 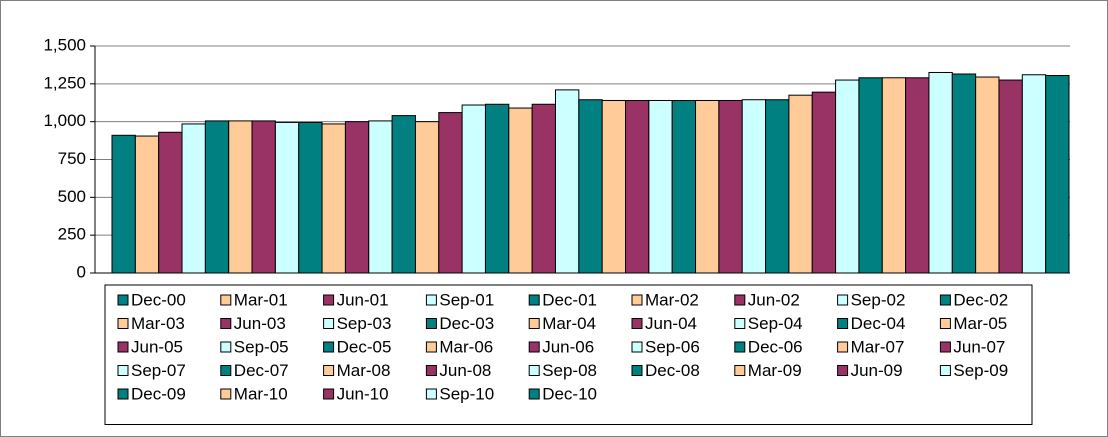 I want to click on legend-label: Dec-10, so click(x=569, y=393).